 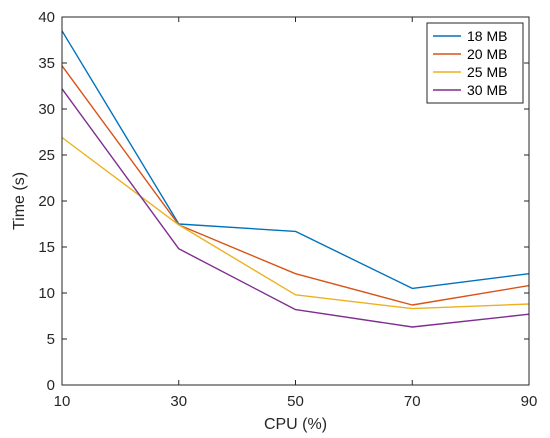 What do you see at coordinates (178, 401) in the screenshot?
I see `x-tick-label: 30` at bounding box center [178, 401].